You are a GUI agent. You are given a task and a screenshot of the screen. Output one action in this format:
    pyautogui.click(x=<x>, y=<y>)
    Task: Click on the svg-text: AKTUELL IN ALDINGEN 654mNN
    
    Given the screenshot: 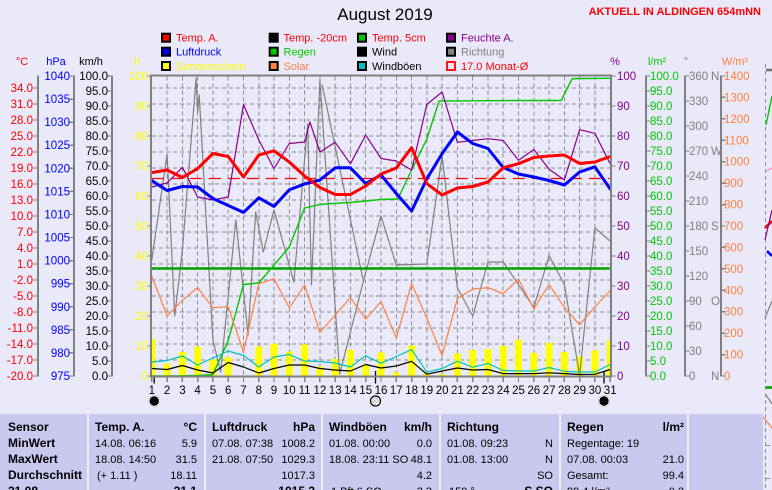 What is the action you would take?
    pyautogui.click(x=675, y=12)
    